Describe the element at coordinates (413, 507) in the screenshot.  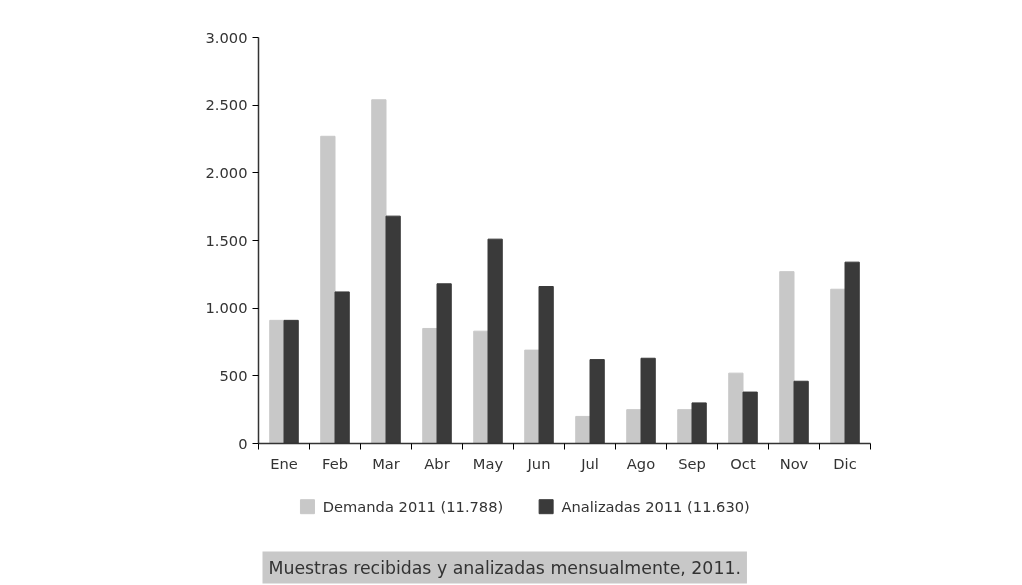
I see `legend-label: Demanda 2011 (11.788)` at that location.